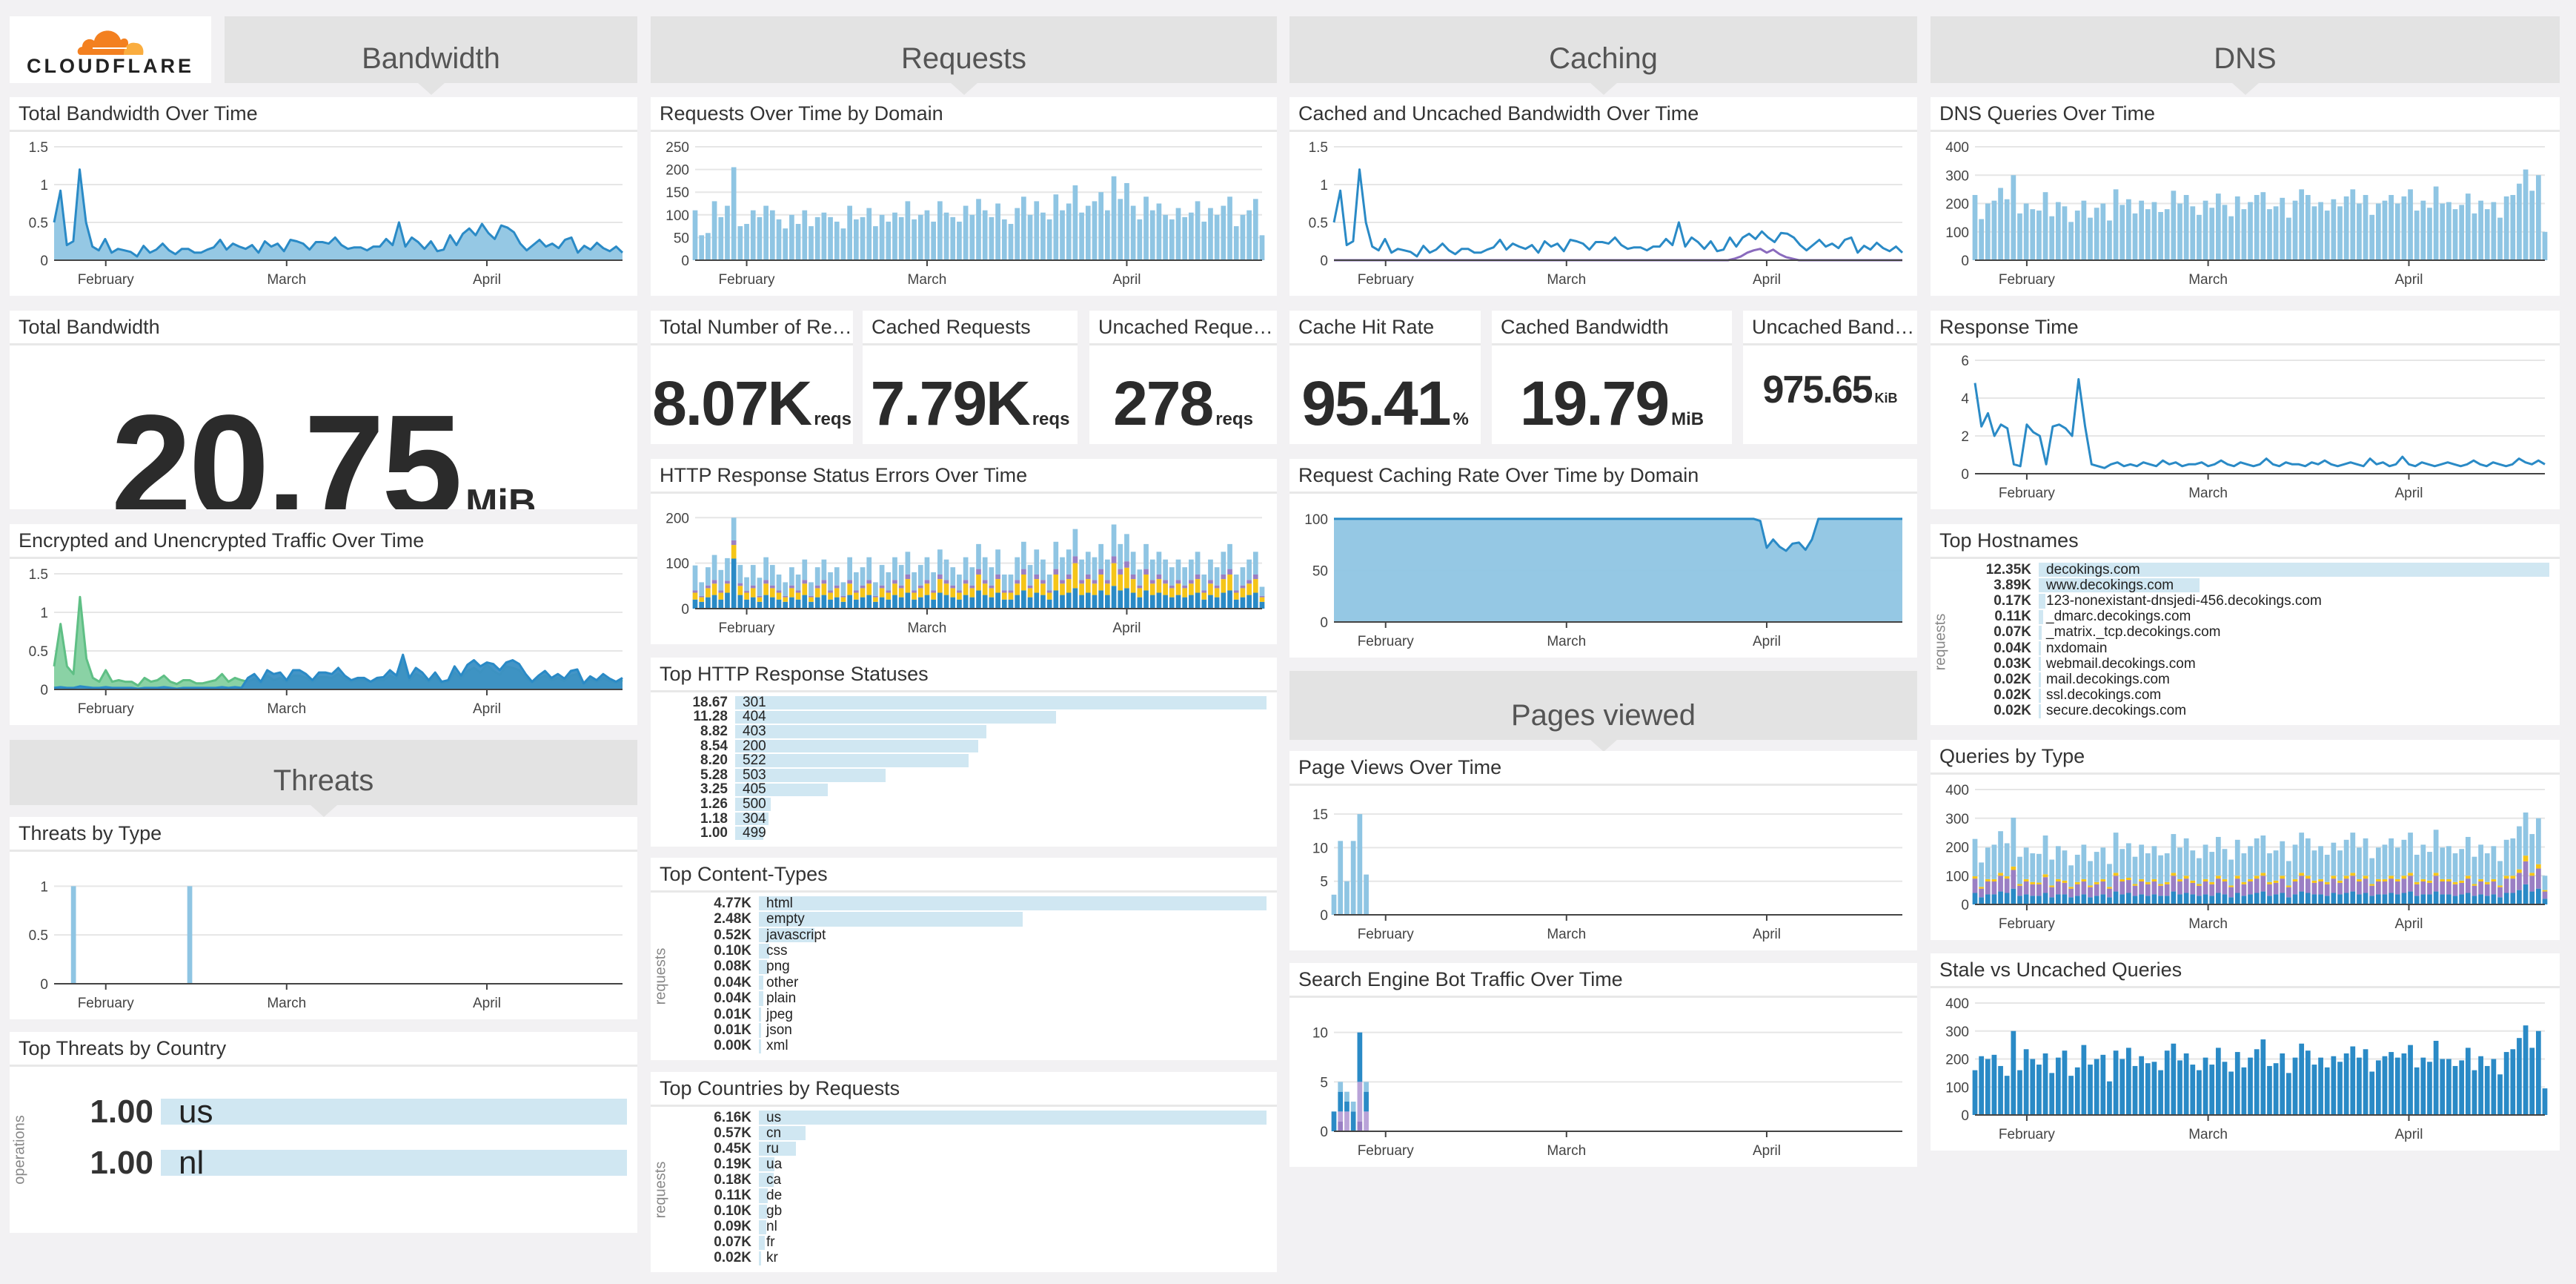 The image size is (2576, 1284). What do you see at coordinates (2294, 648) in the screenshot?
I see `bar-track: nxdomain` at bounding box center [2294, 648].